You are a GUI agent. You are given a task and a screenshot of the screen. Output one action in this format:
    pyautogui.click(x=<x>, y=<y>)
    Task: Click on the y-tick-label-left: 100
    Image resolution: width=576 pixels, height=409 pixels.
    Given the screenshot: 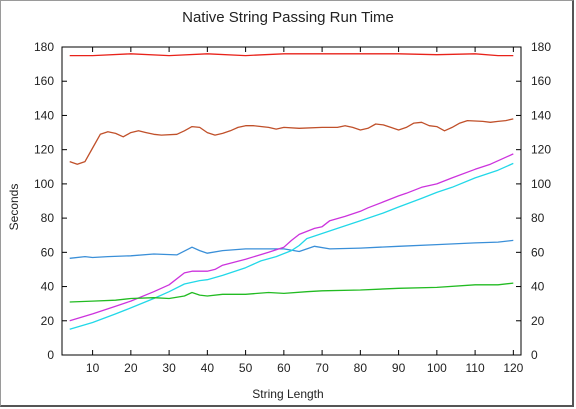 What is the action you would take?
    pyautogui.click(x=44, y=184)
    